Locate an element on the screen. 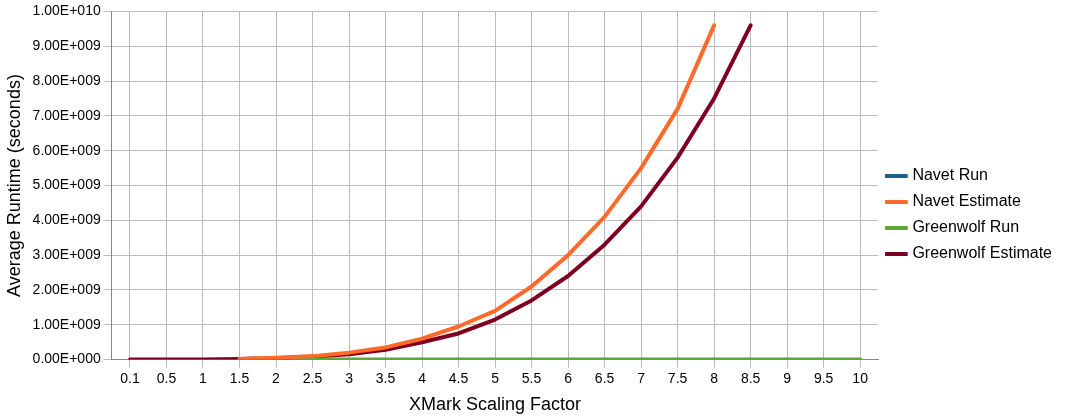 This screenshot has width=1068, height=420. x-tick-label: 7 is located at coordinates (641, 377).